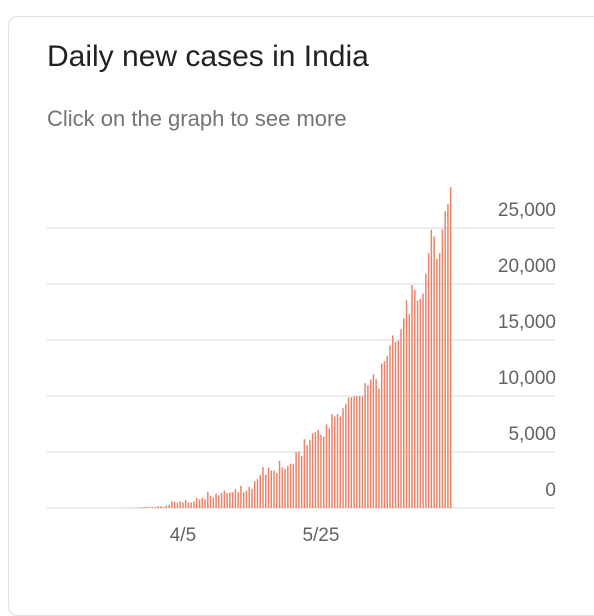 This screenshot has height=616, width=594. What do you see at coordinates (320, 535) in the screenshot?
I see `x-tick-label: 5/25` at bounding box center [320, 535].